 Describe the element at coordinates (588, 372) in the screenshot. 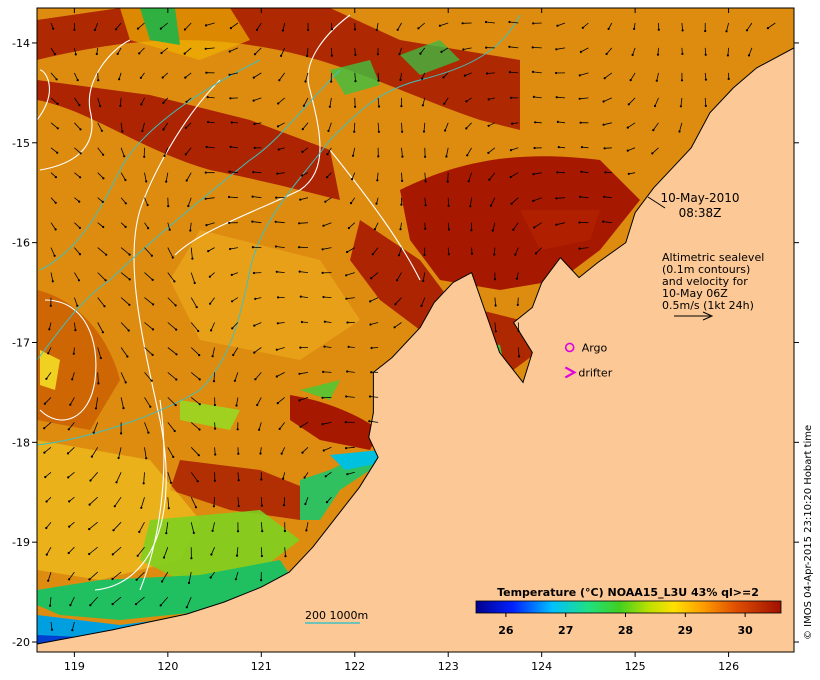

I see `drifter-marker: drifter` at that location.